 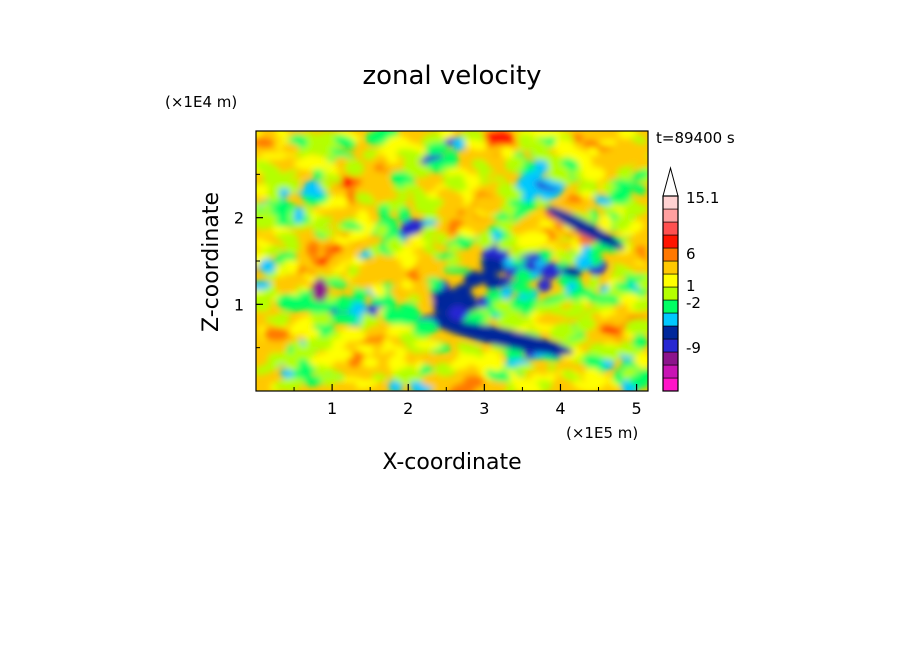 What do you see at coordinates (691, 254) in the screenshot?
I see `colorbar-label: 6` at bounding box center [691, 254].